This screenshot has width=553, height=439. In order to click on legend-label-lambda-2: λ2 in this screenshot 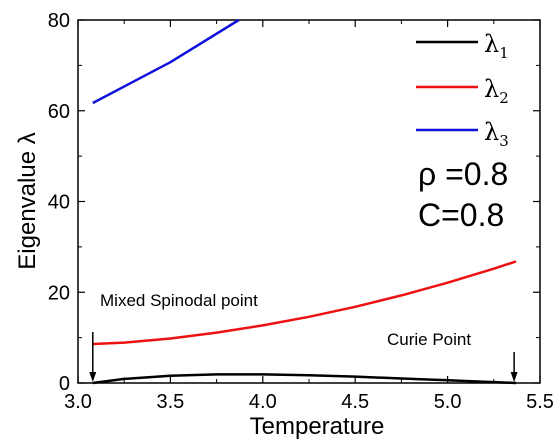, I will do `click(496, 91)`.